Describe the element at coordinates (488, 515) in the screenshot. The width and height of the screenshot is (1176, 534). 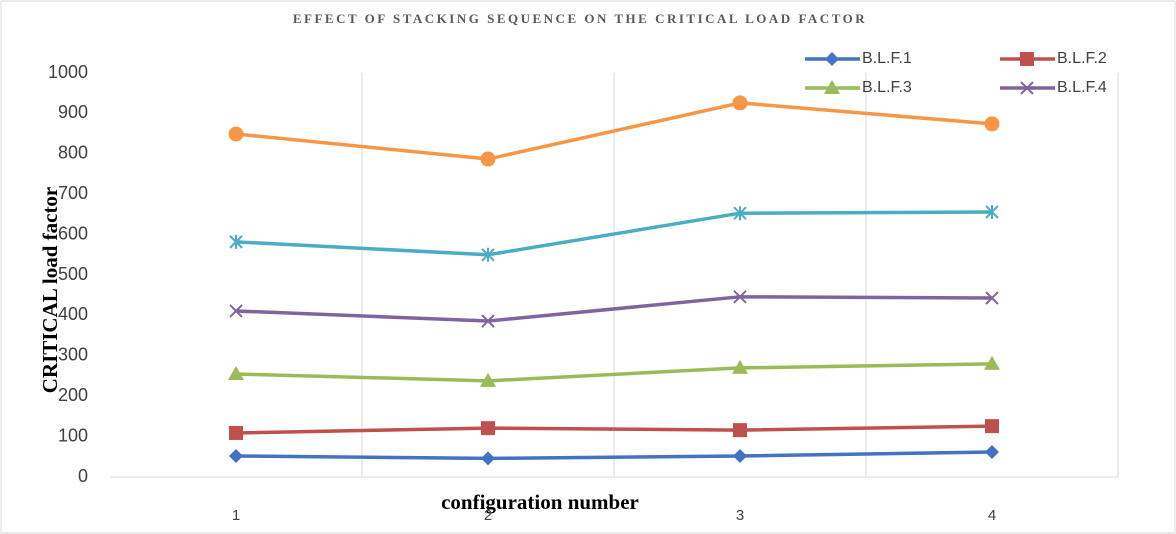
I see `x-tick-label: 2` at that location.